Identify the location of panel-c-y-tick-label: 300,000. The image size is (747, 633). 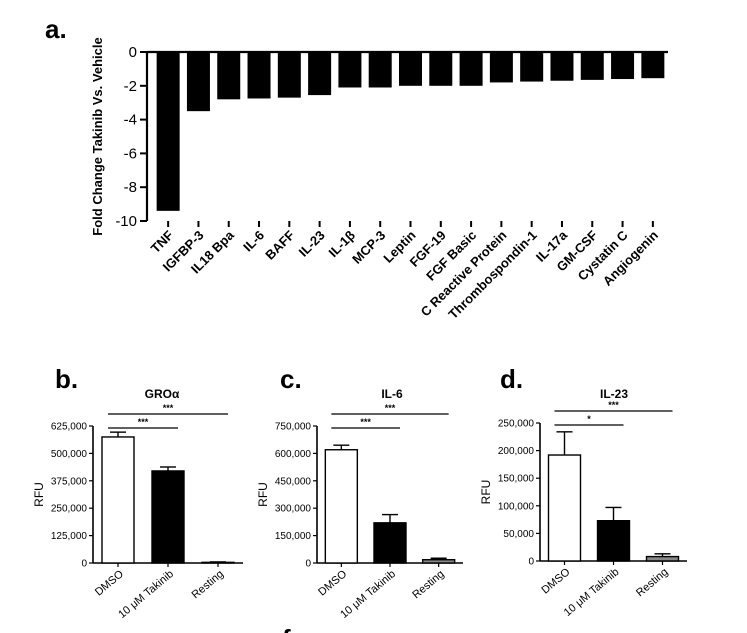
(293, 509).